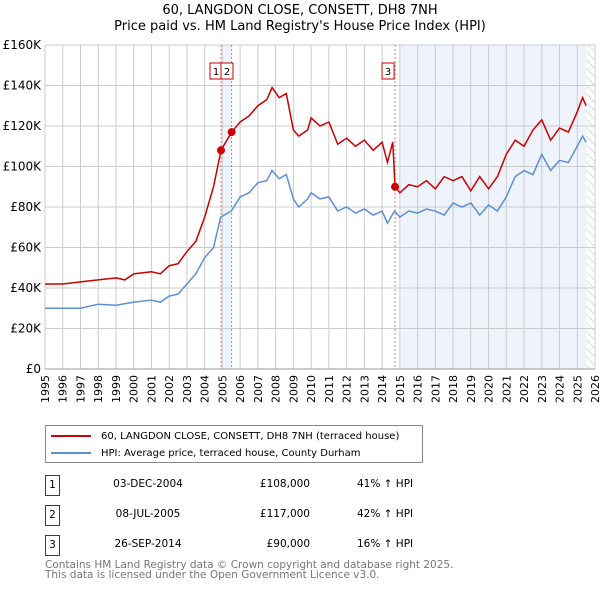  Describe the element at coordinates (364, 389) in the screenshot. I see `x-tick-label: 2013` at that location.